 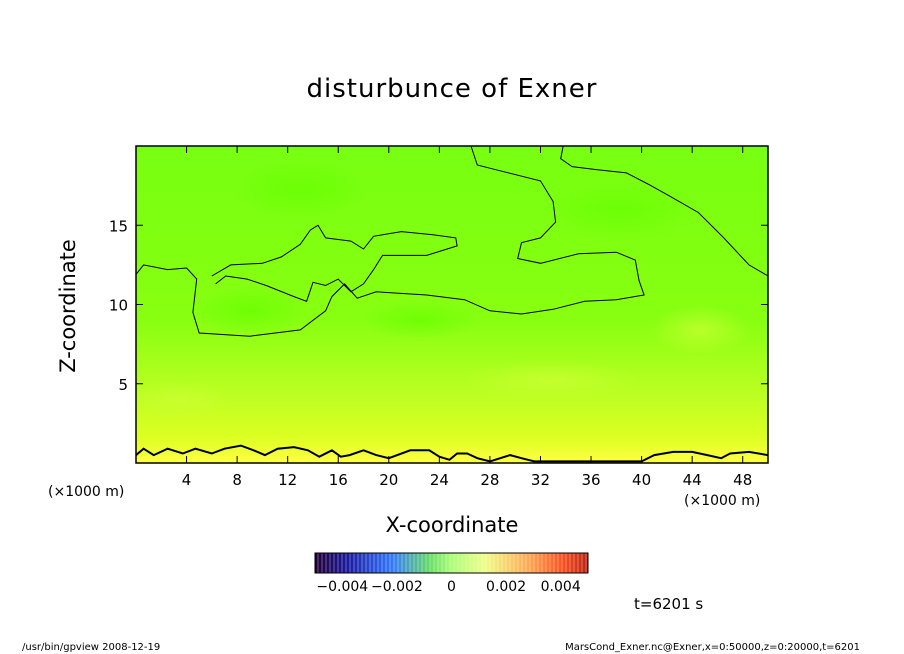 I want to click on y-tick-label: 5, so click(x=123, y=385).